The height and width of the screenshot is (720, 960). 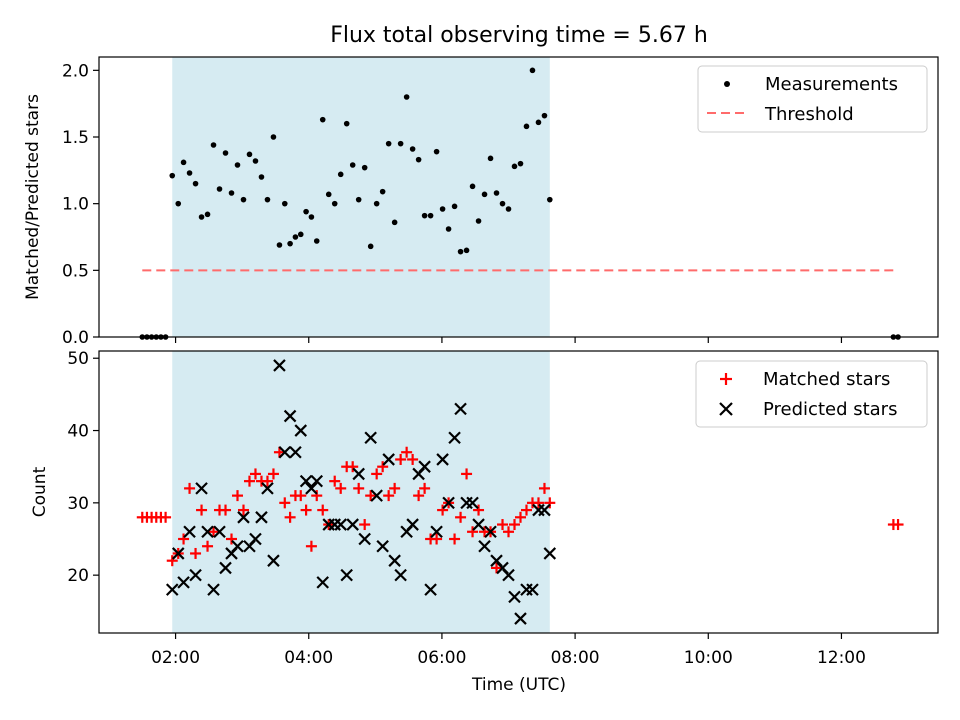 What do you see at coordinates (726, 409) in the screenshot?
I see `legend-marker-predicted` at bounding box center [726, 409].